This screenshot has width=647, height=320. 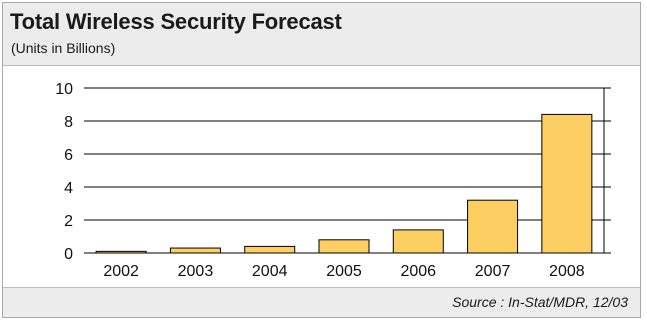 I want to click on y-tick-label: 8, so click(x=68, y=122).